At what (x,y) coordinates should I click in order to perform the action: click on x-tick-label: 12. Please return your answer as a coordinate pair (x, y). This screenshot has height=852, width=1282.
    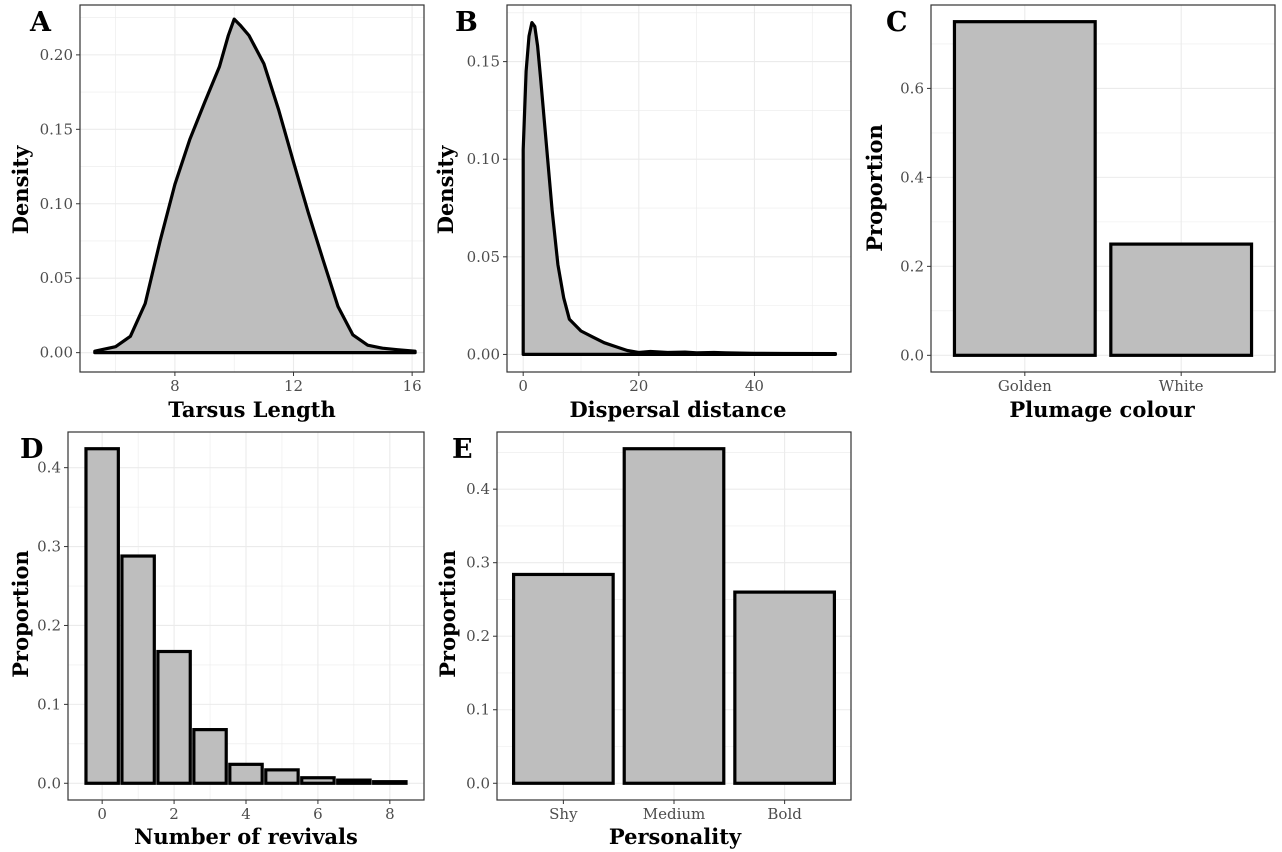
    Looking at the image, I should click on (293, 386).